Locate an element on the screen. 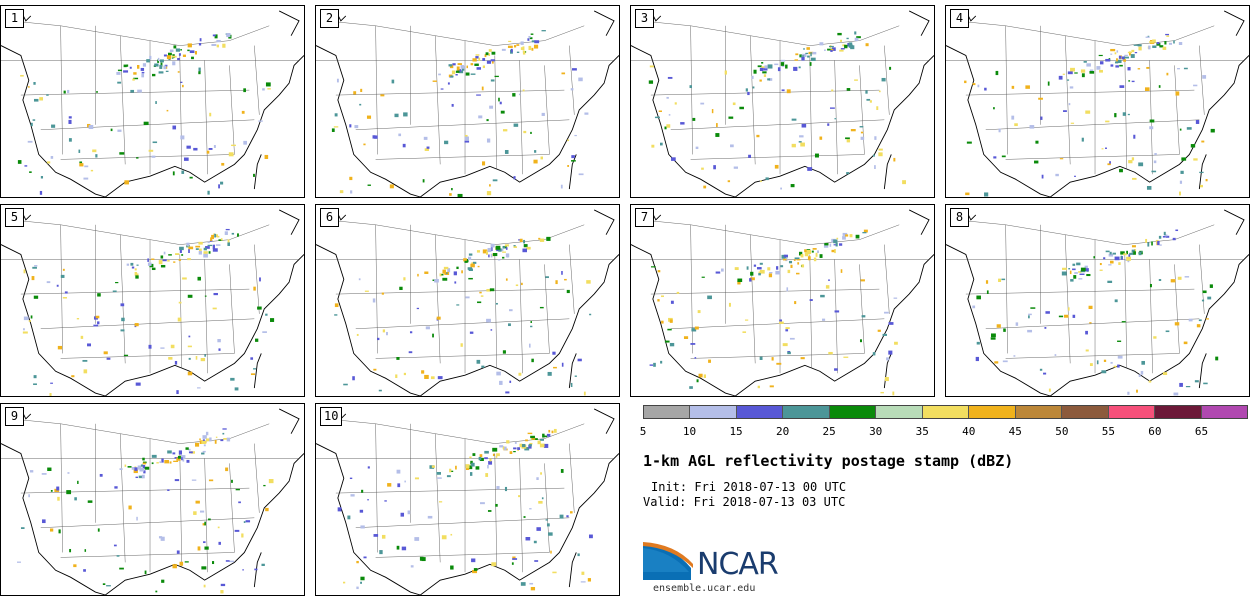 The image size is (1260, 597). postage-stamp-map: 8 is located at coordinates (1097, 300).